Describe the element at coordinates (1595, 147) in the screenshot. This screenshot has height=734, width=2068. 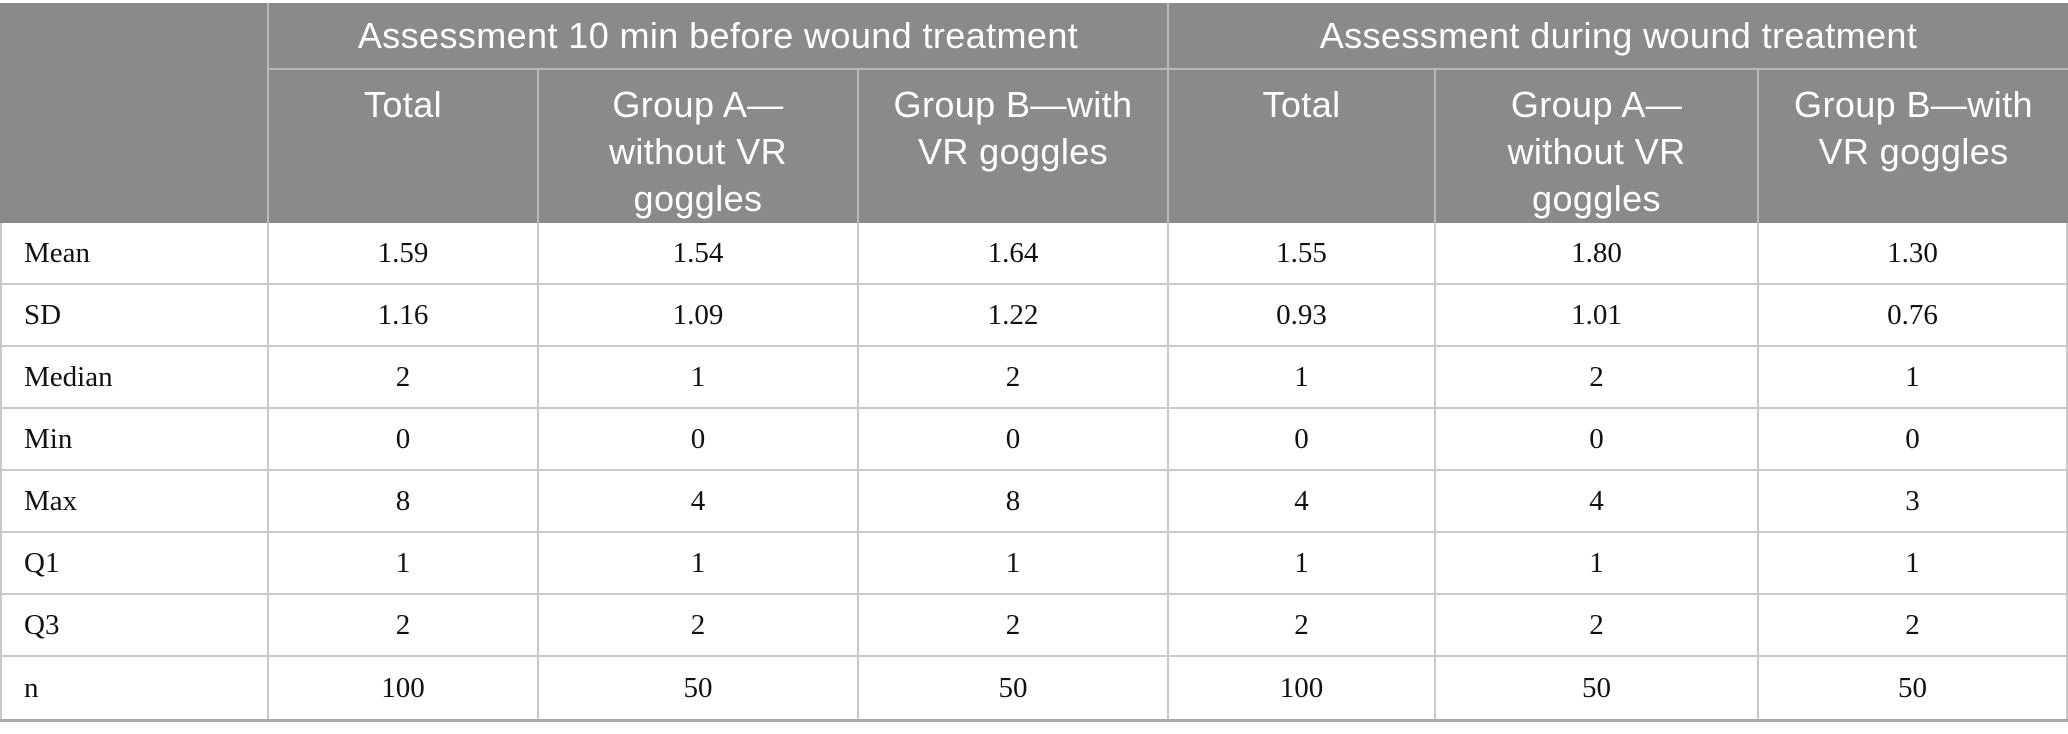
I see `col-header-group-a-during: Group A— without VR goggles` at that location.